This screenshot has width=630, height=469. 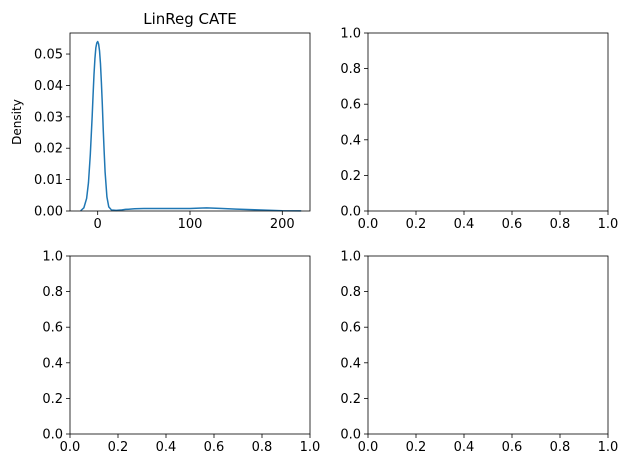 What do you see at coordinates (191, 126) in the screenshot?
I see `density-line` at bounding box center [191, 126].